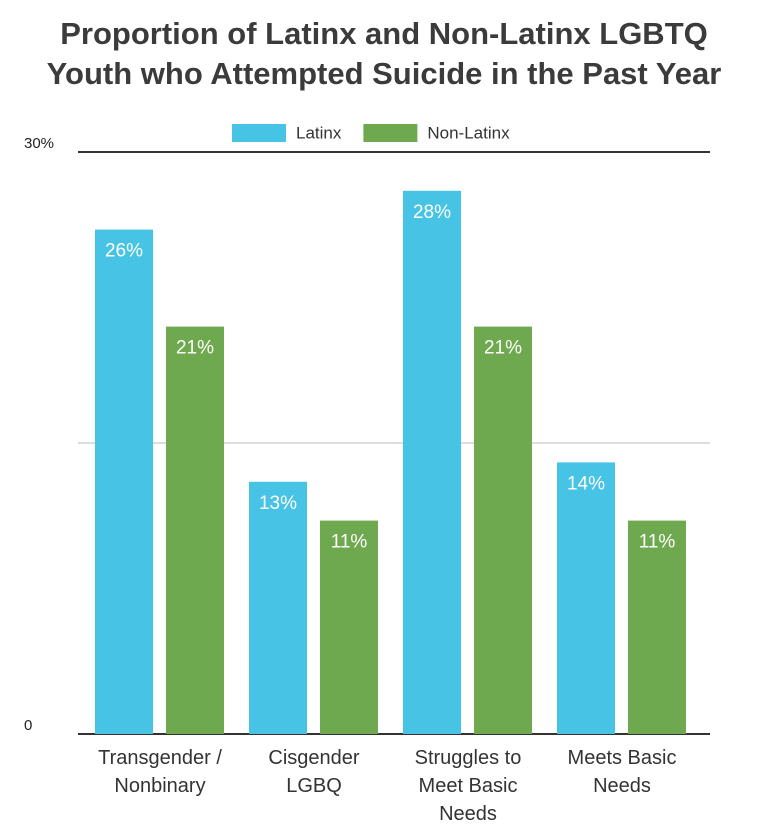 This screenshot has width=768, height=833. What do you see at coordinates (28, 725) in the screenshot?
I see `y-tick-label: 0` at bounding box center [28, 725].